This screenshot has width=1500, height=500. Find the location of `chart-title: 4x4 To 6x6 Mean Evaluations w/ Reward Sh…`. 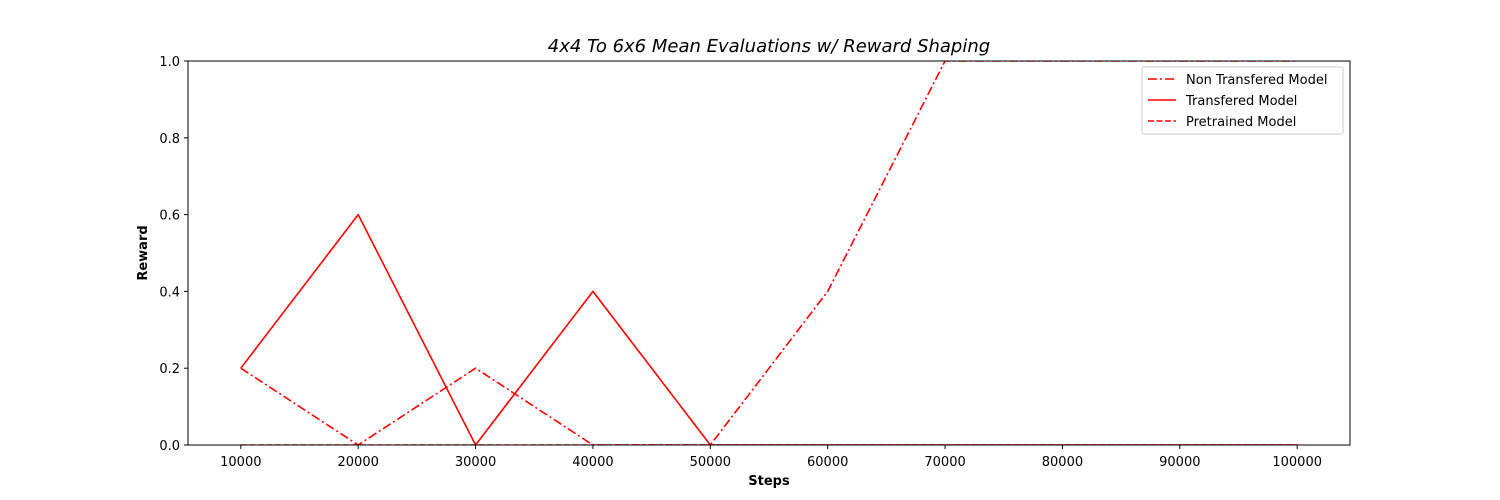

chart-title: 4x4 To 6x6 Mean Evaluations w/ Reward Sh… is located at coordinates (769, 46).